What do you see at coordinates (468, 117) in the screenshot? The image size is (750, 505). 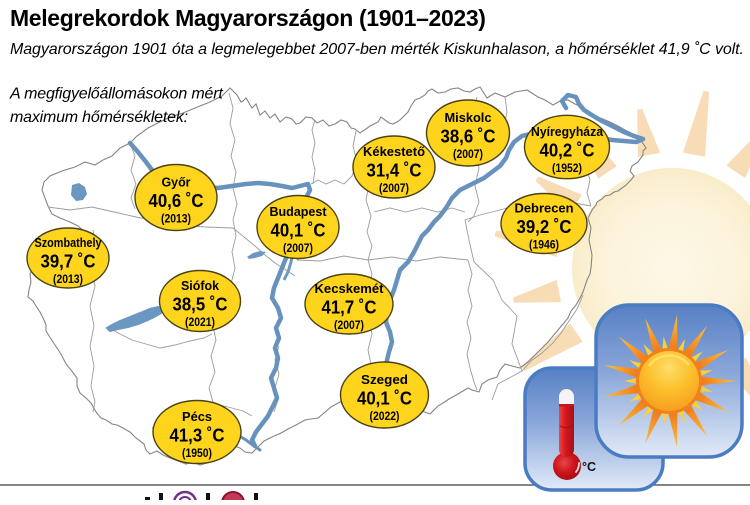 I see `svg-text: Miskolc` at bounding box center [468, 117].